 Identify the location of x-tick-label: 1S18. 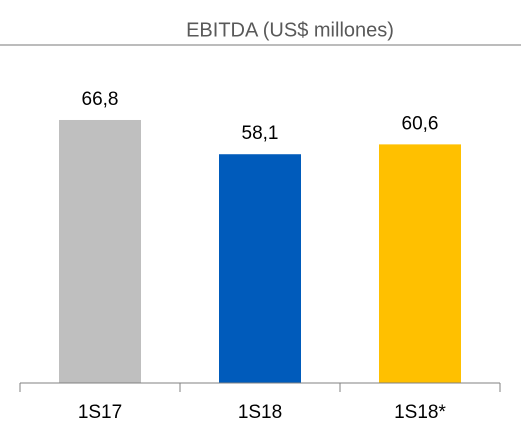
(260, 412).